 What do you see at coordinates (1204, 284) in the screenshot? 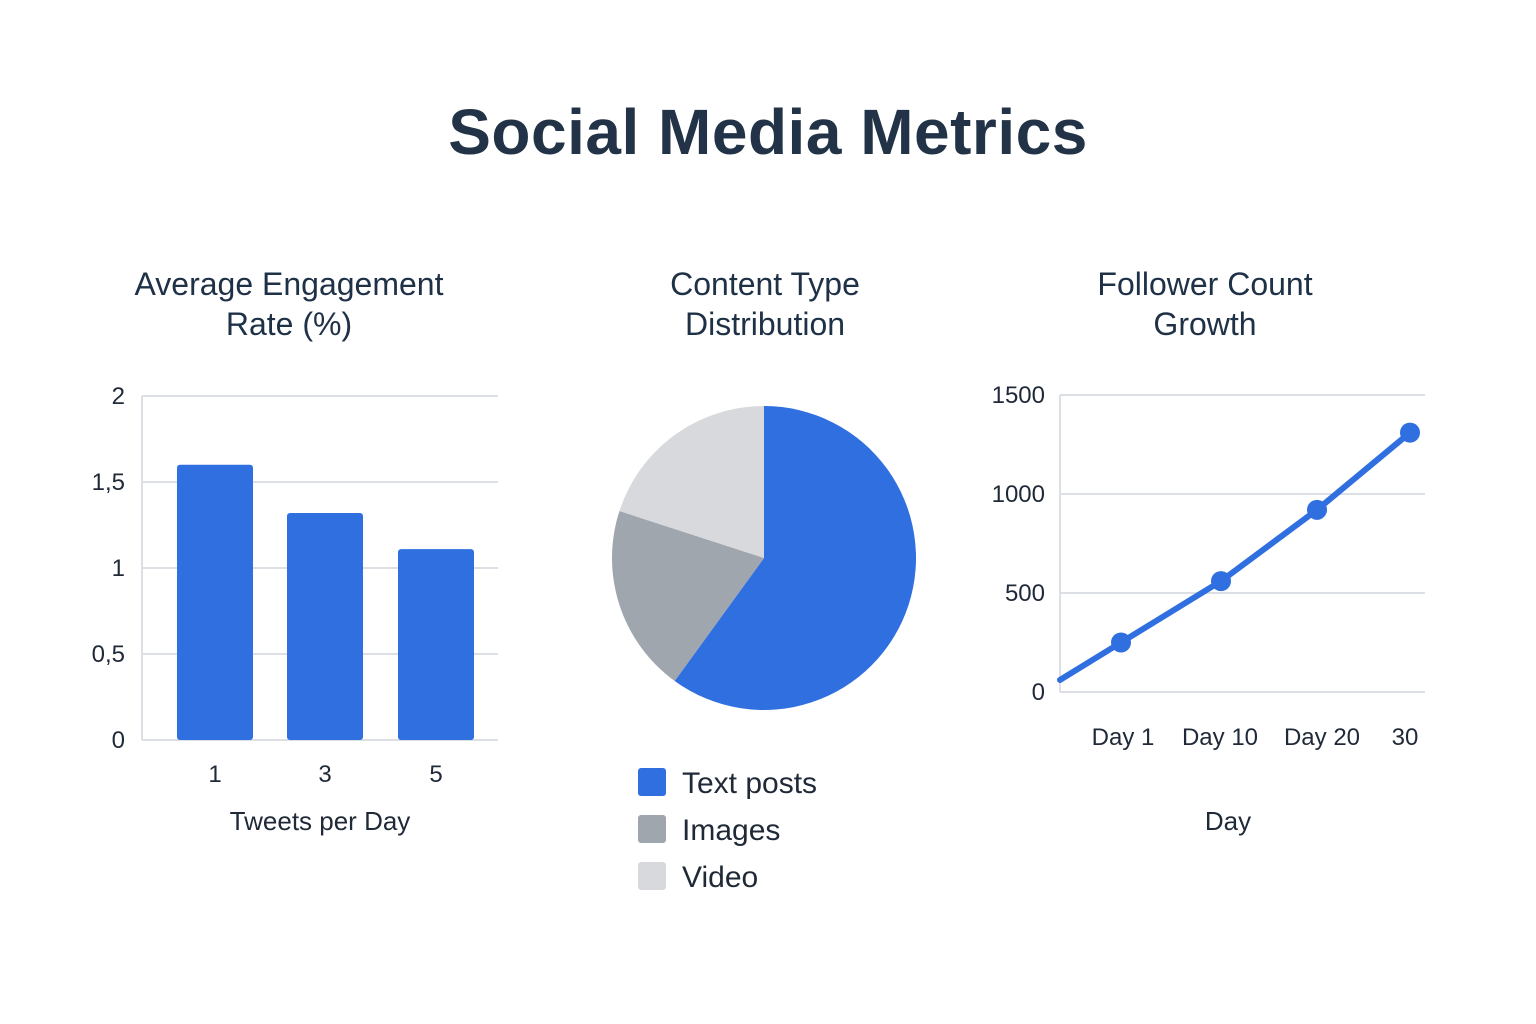
I see `line-chart-title: Follower Count` at bounding box center [1204, 284].